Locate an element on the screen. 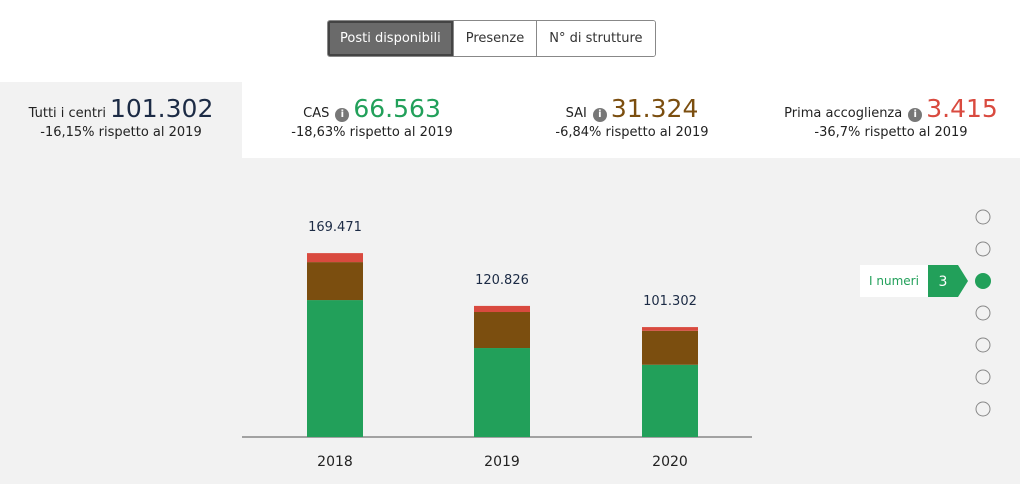 The width and height of the screenshot is (1020, 484). tab: Presenze is located at coordinates (494, 38).